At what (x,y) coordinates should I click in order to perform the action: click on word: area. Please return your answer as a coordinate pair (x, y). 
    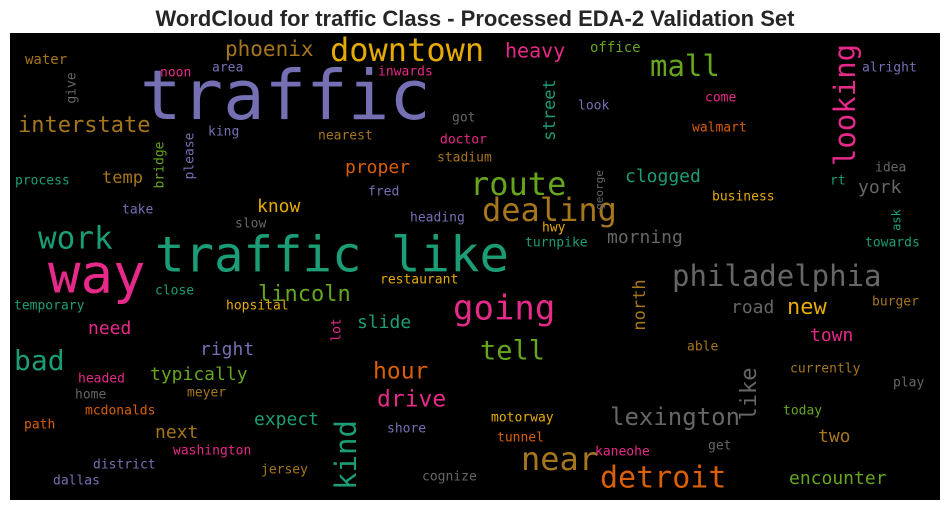
    Looking at the image, I should click on (227, 68).